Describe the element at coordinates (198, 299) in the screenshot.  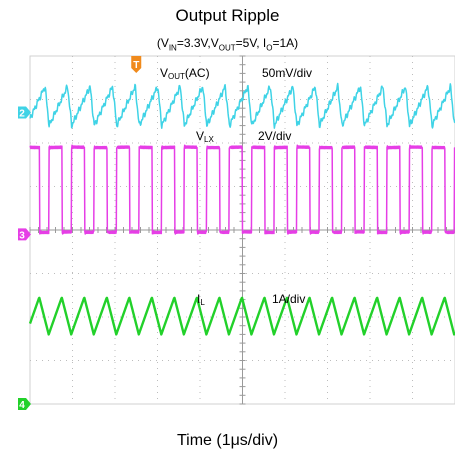
I see `channel-name-part: I` at that location.